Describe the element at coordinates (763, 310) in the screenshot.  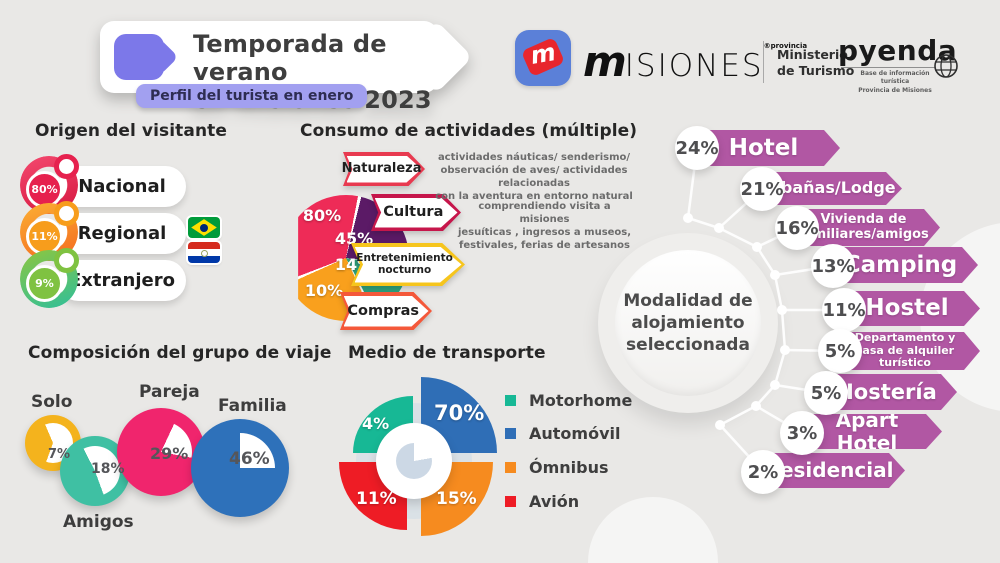
I see `connector-web` at that location.